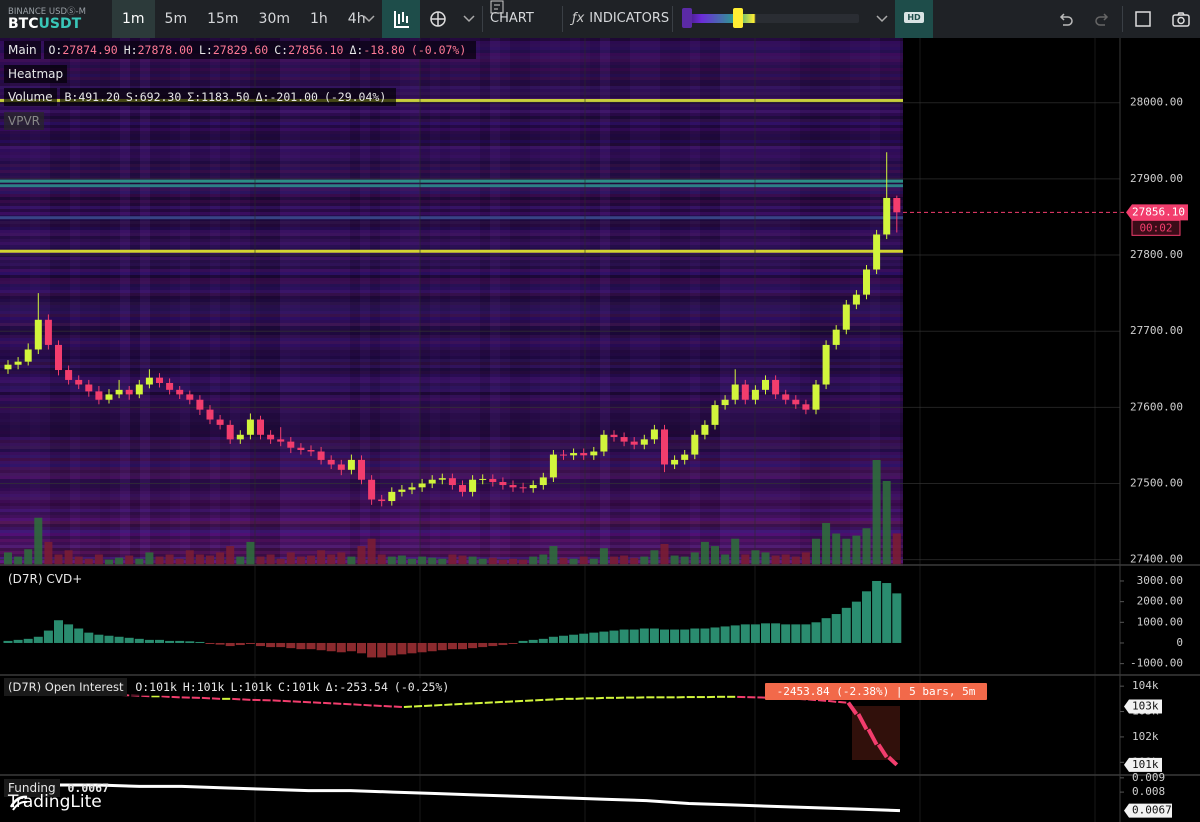 The image size is (1200, 822). Describe the element at coordinates (319, 19) in the screenshot. I see `timeframe-button: 1h` at that location.